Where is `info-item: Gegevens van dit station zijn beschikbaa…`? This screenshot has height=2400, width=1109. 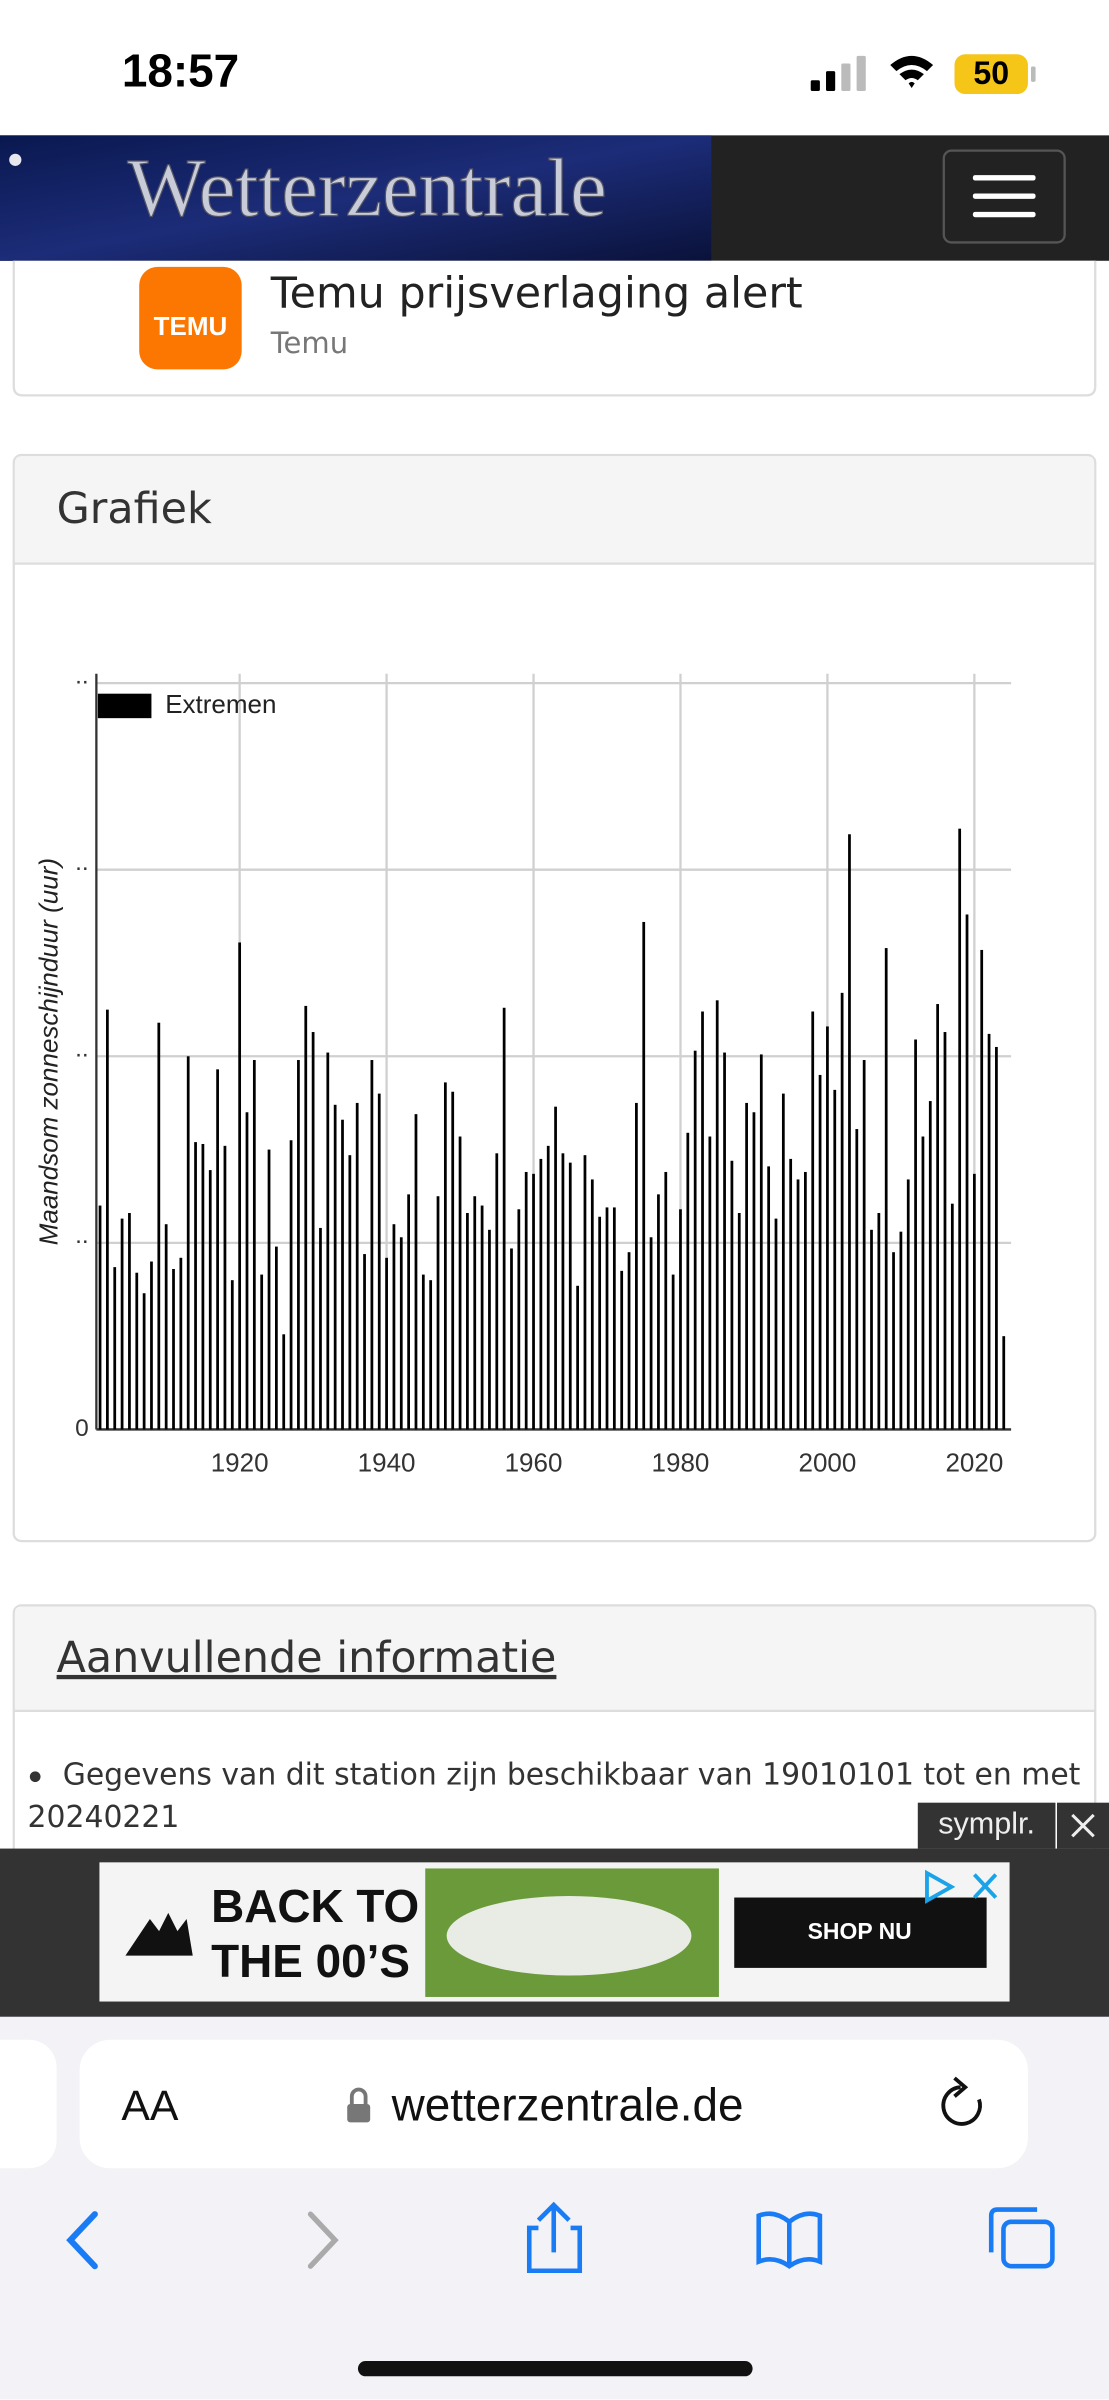
info-item: Gegevens van dit station zijn beschikbaa… is located at coordinates (554, 1795).